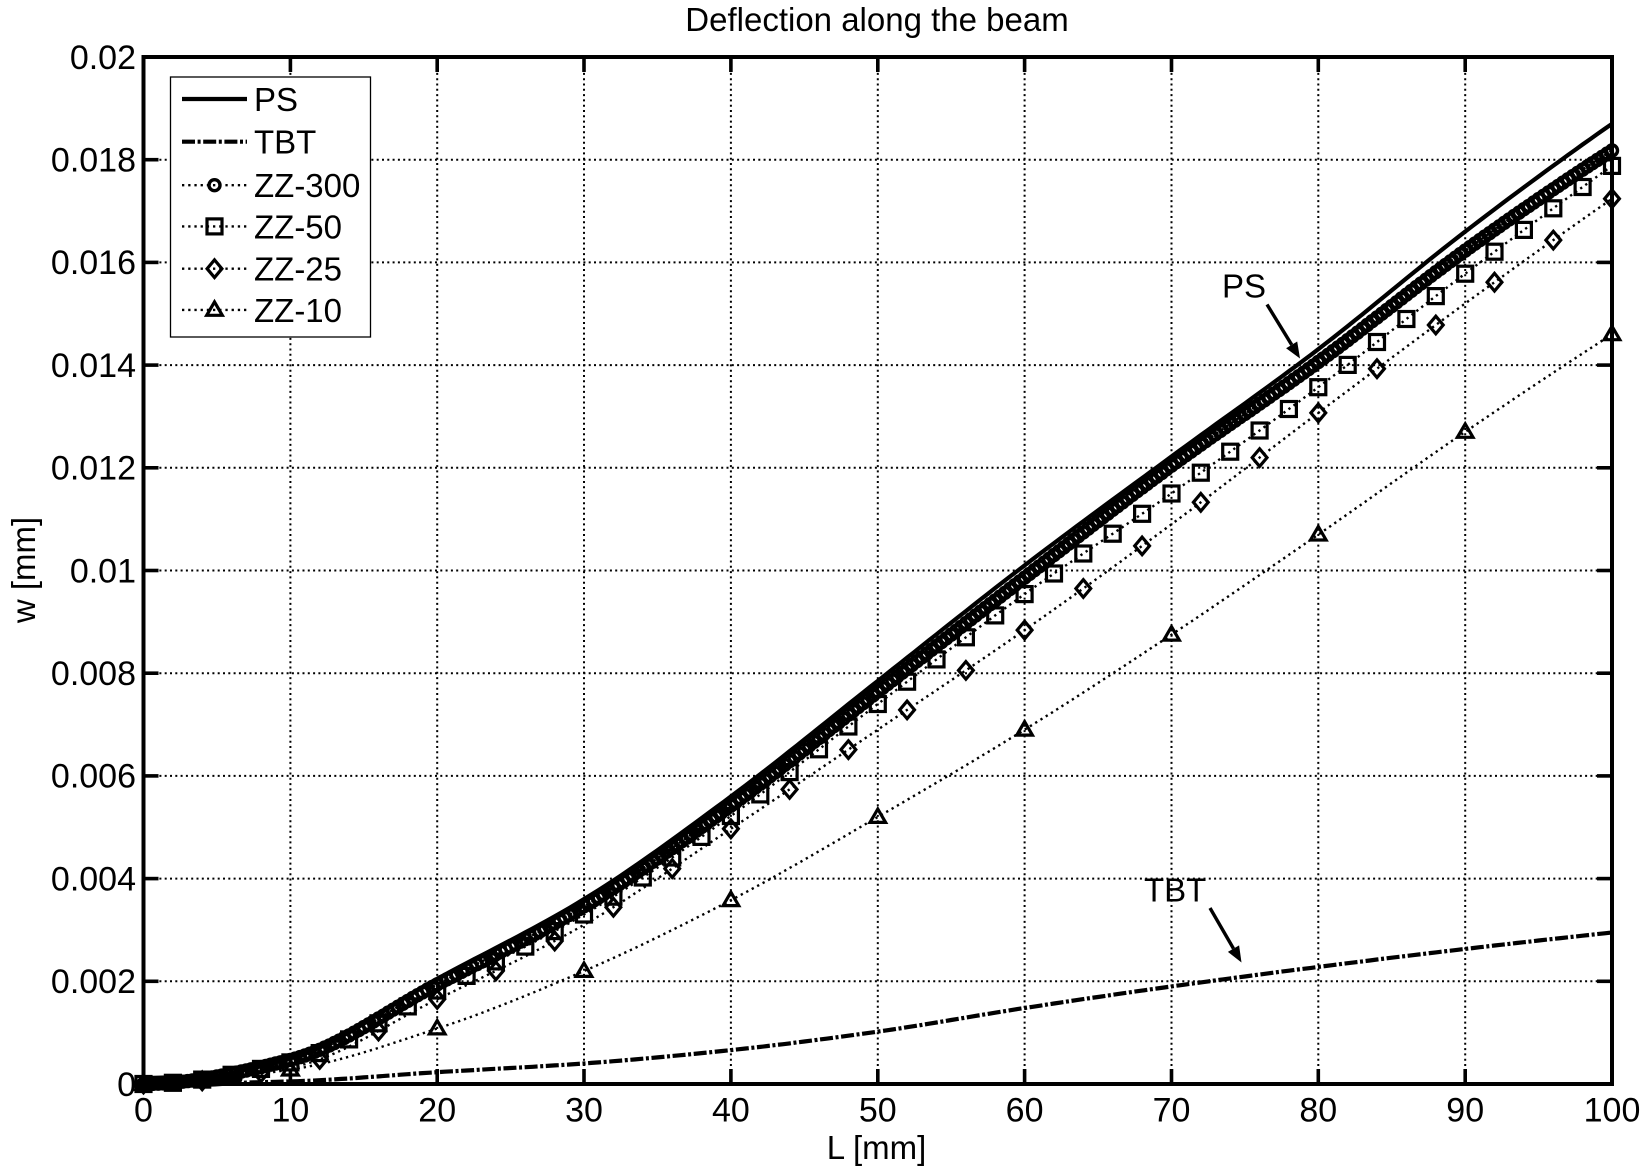 The image size is (1642, 1174). Describe the element at coordinates (1025, 1111) in the screenshot. I see `svg-text: 60` at that location.